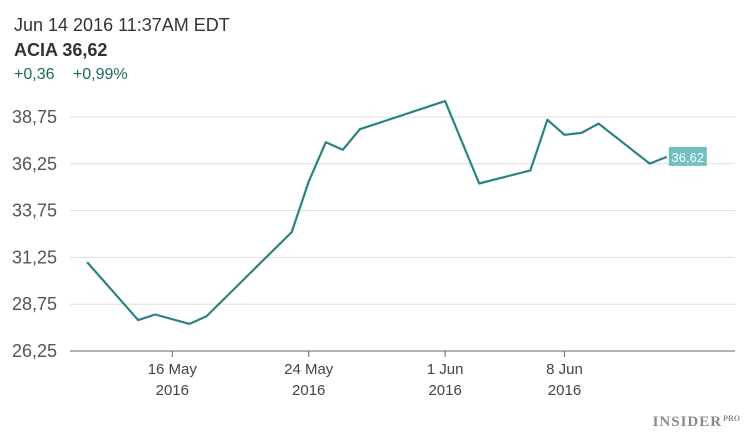 The width and height of the screenshot is (750, 439). What do you see at coordinates (34, 351) in the screenshot?
I see `y-tick-label: 26,25` at bounding box center [34, 351].